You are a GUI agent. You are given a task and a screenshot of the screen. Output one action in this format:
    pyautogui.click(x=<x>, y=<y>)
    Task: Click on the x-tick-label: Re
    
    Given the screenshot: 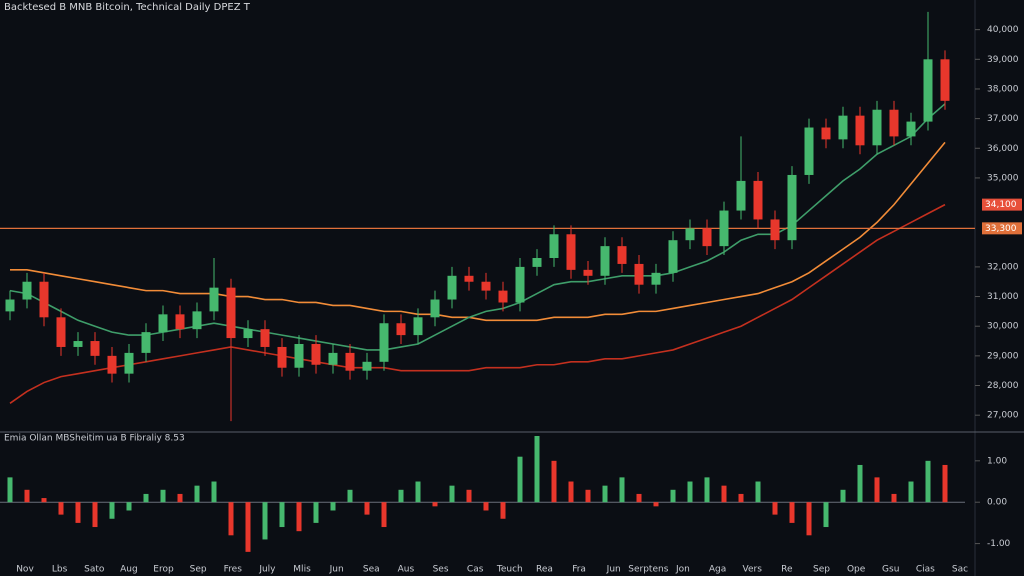 What is the action you would take?
    pyautogui.click(x=787, y=570)
    